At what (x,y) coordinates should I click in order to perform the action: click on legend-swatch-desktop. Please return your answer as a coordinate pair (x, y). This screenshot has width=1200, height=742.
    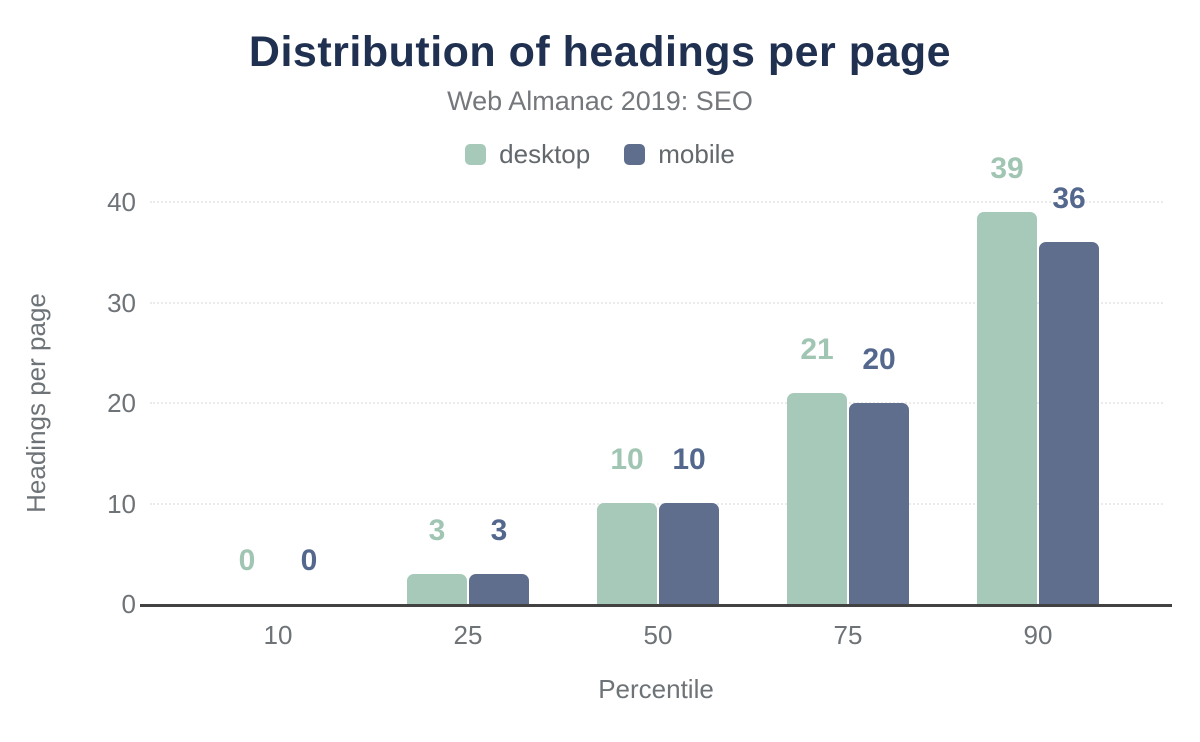
    Looking at the image, I should click on (476, 154).